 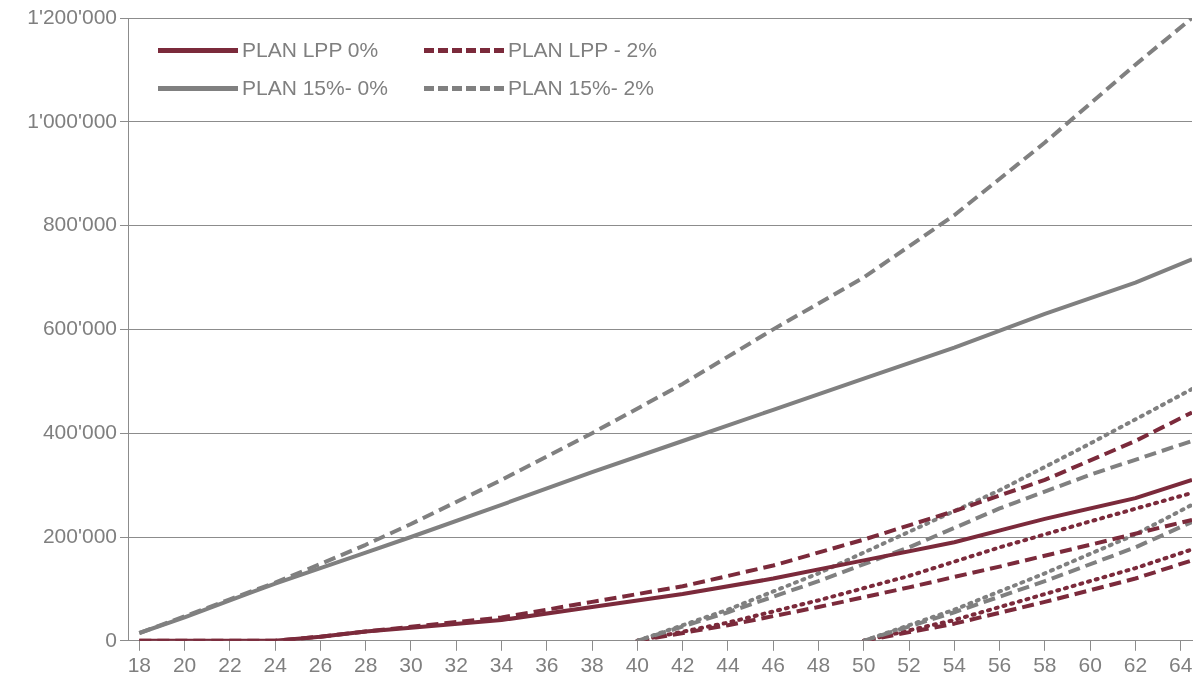 I want to click on x-tick-label: 32, so click(x=456, y=665).